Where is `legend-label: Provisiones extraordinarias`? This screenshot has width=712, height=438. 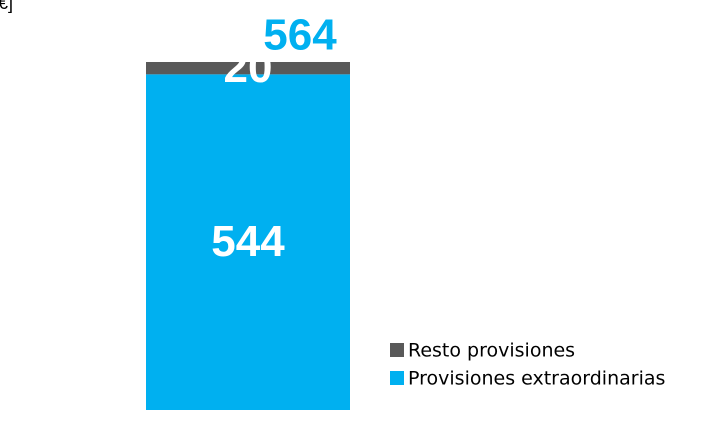 legend-label: Provisiones extraordinarias is located at coordinates (536, 379).